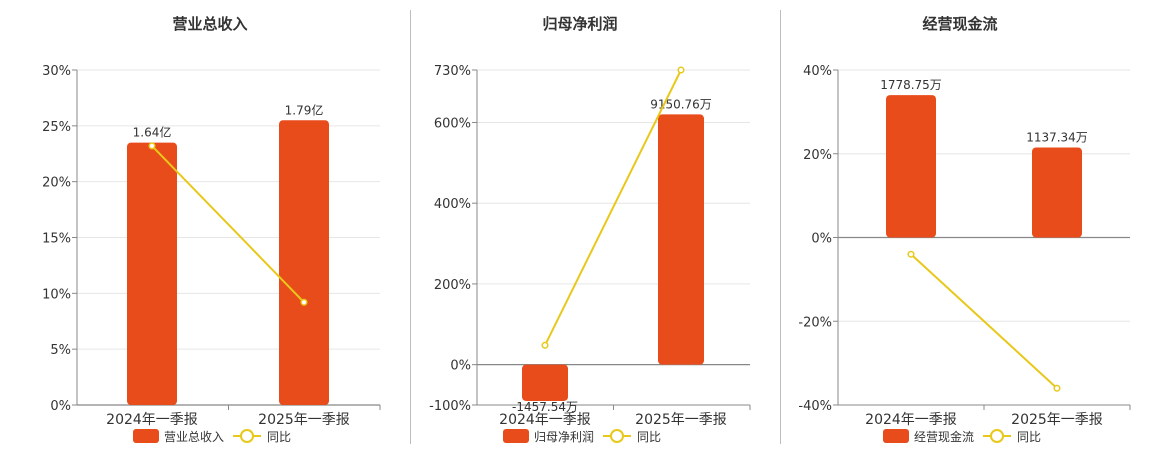 Image resolution: width=1160 pixels, height=454 pixels. What do you see at coordinates (452, 285) in the screenshot?
I see `y-tick-label: 200%` at bounding box center [452, 285].